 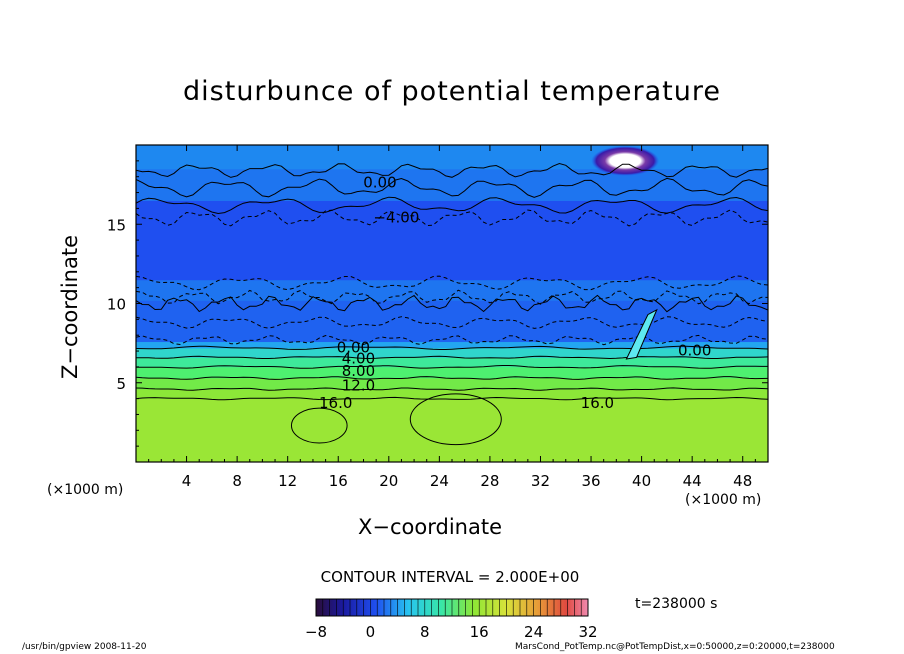 What do you see at coordinates (641, 334) in the screenshot?
I see `rising-plume` at bounding box center [641, 334].